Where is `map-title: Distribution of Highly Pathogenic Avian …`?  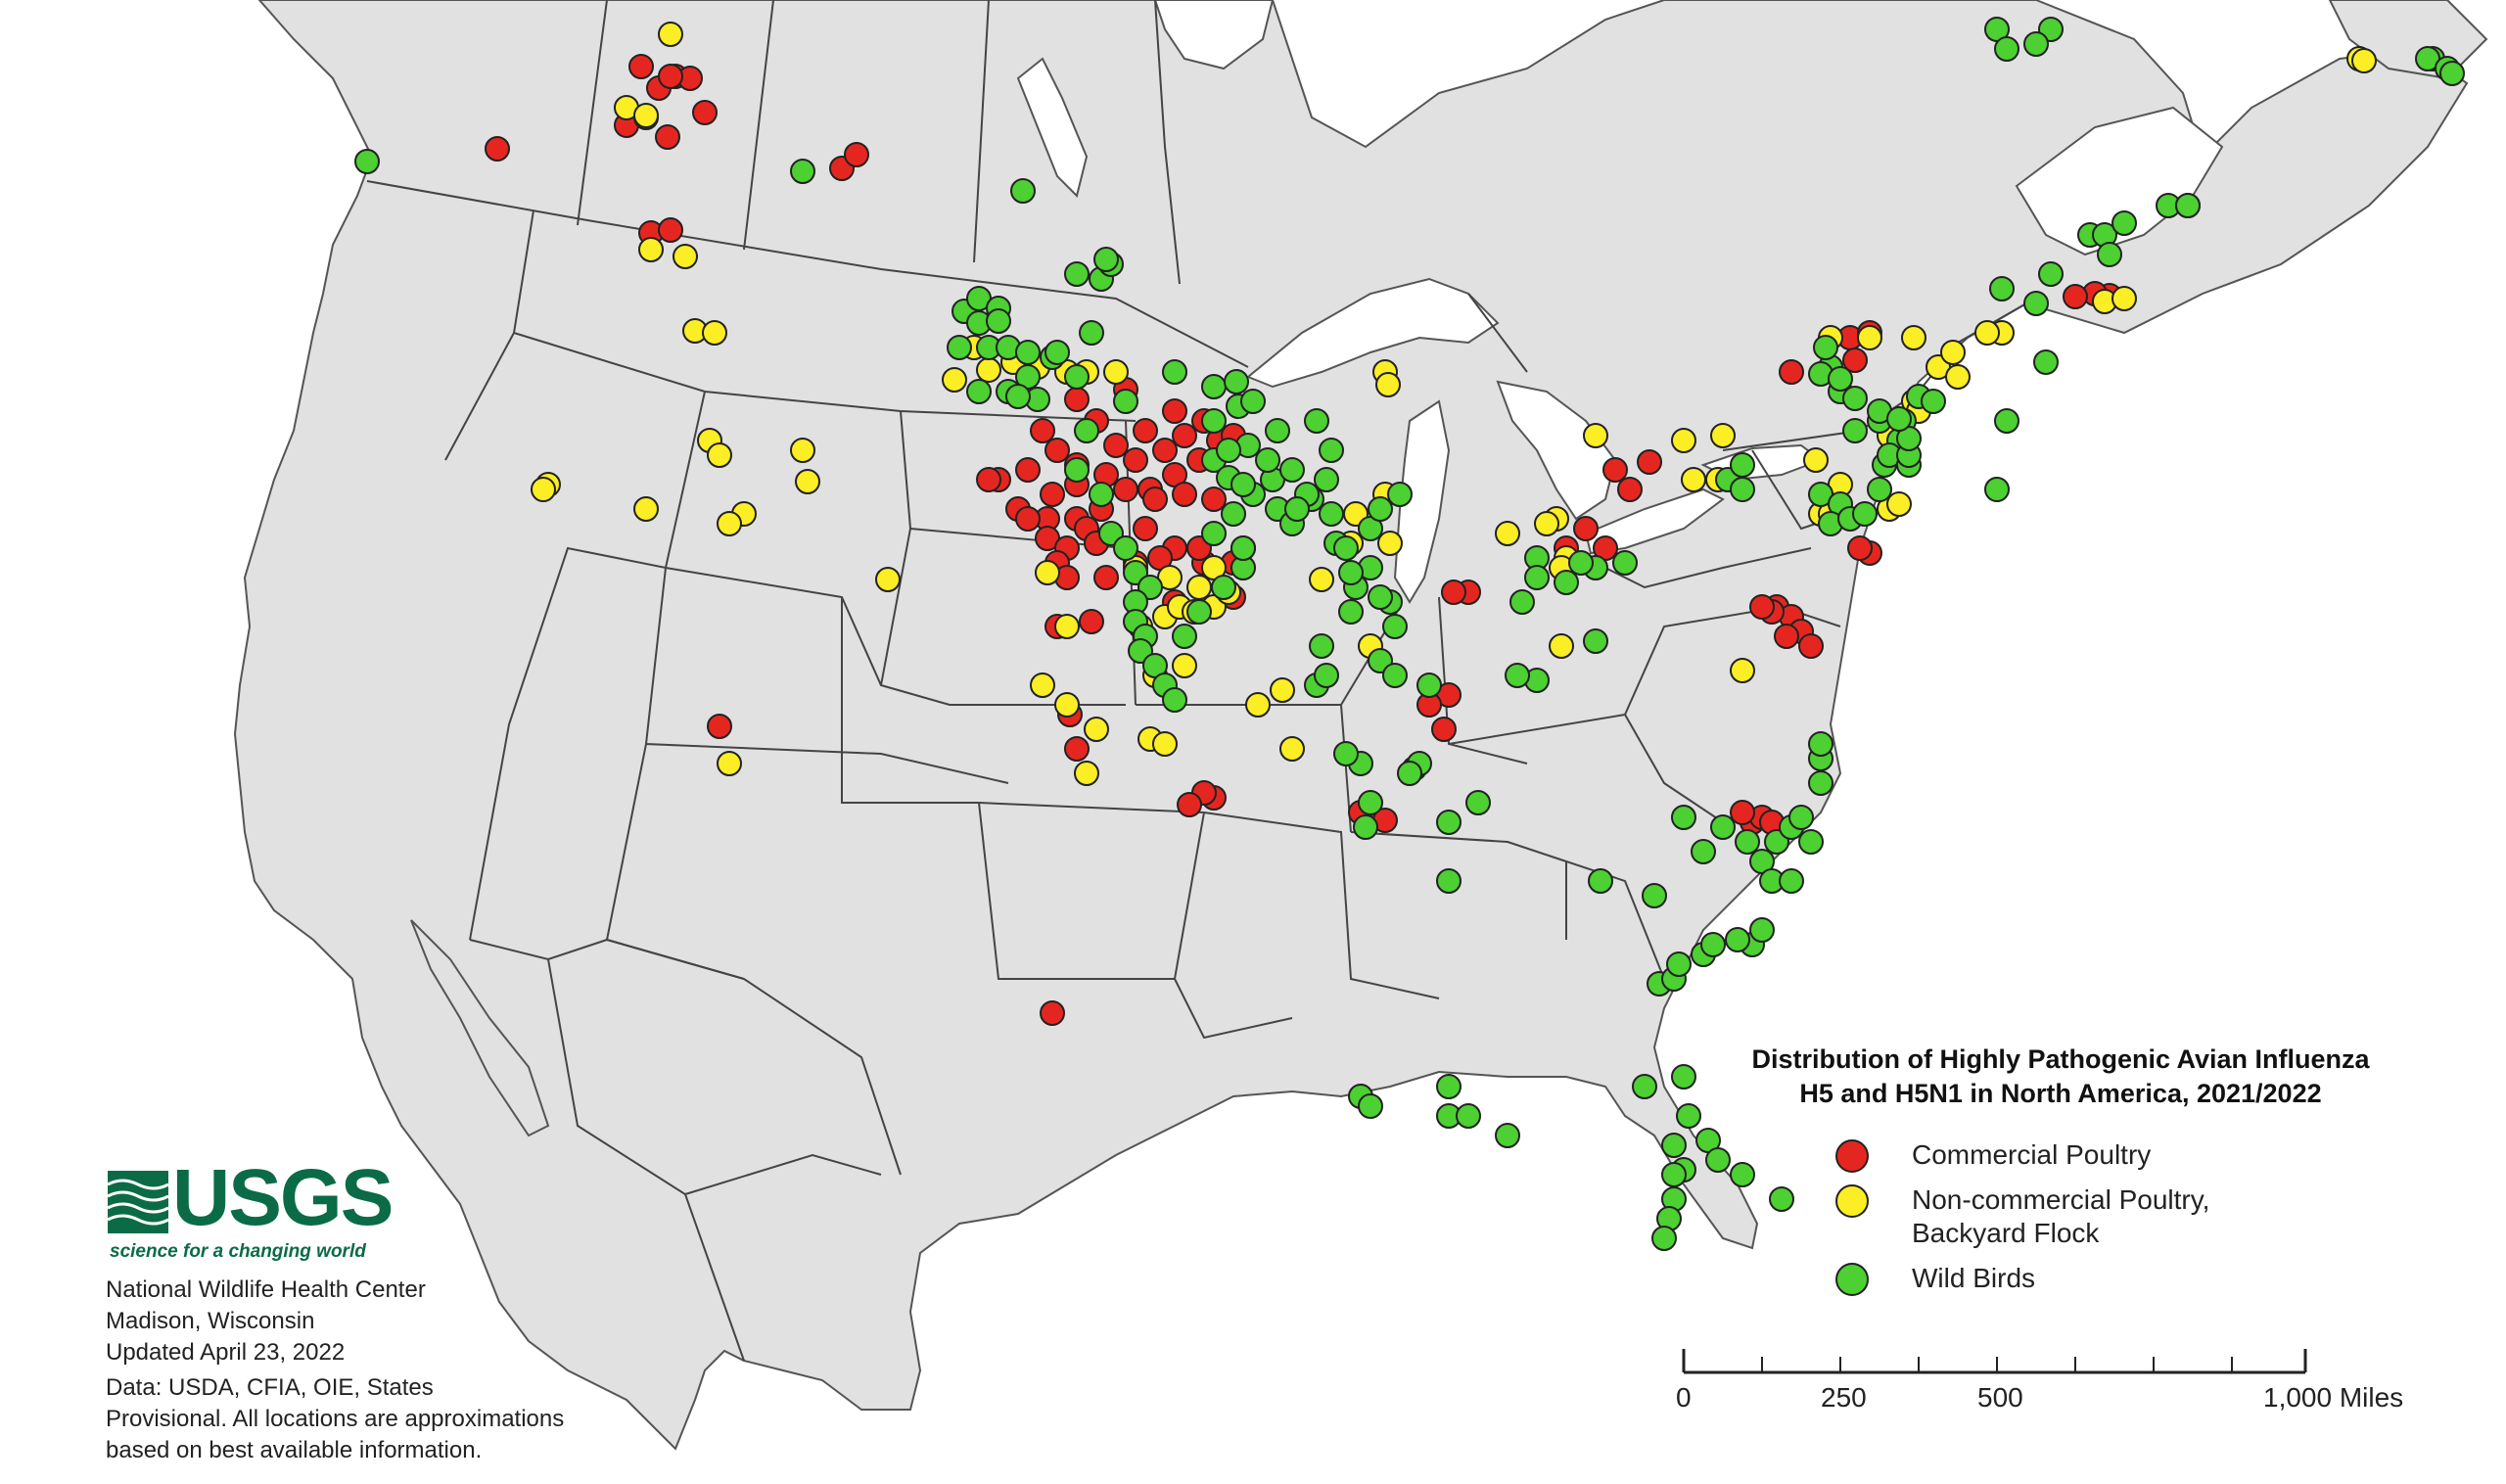 map-title: Distribution of Highly Pathogenic Avian … is located at coordinates (2060, 1077).